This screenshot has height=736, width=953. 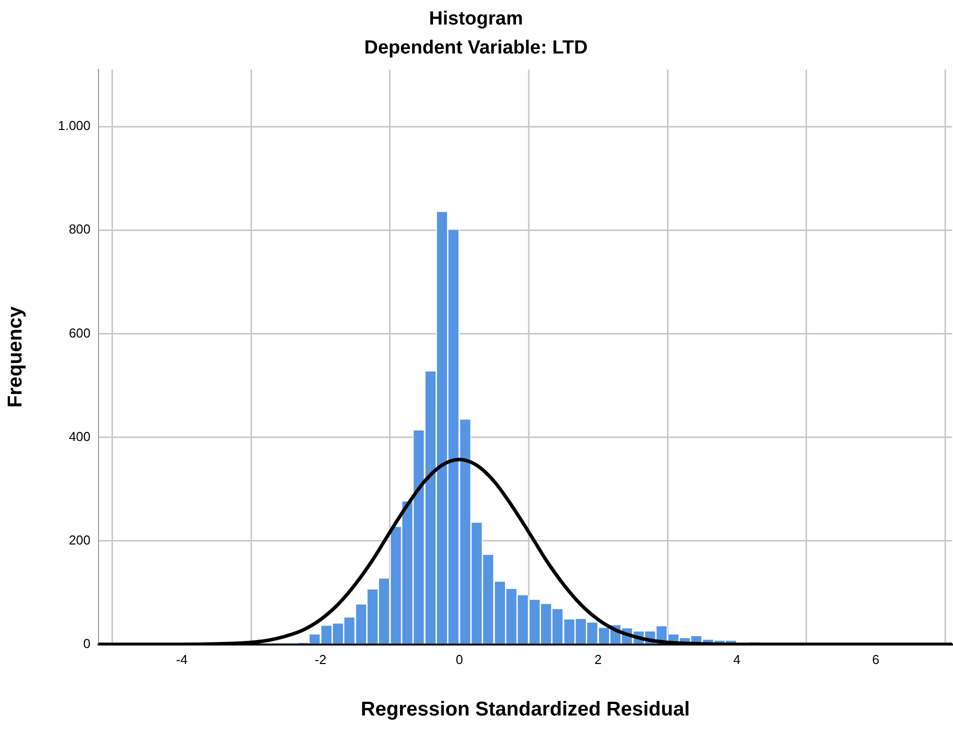 I want to click on x-tick-label: 6, so click(x=876, y=659).